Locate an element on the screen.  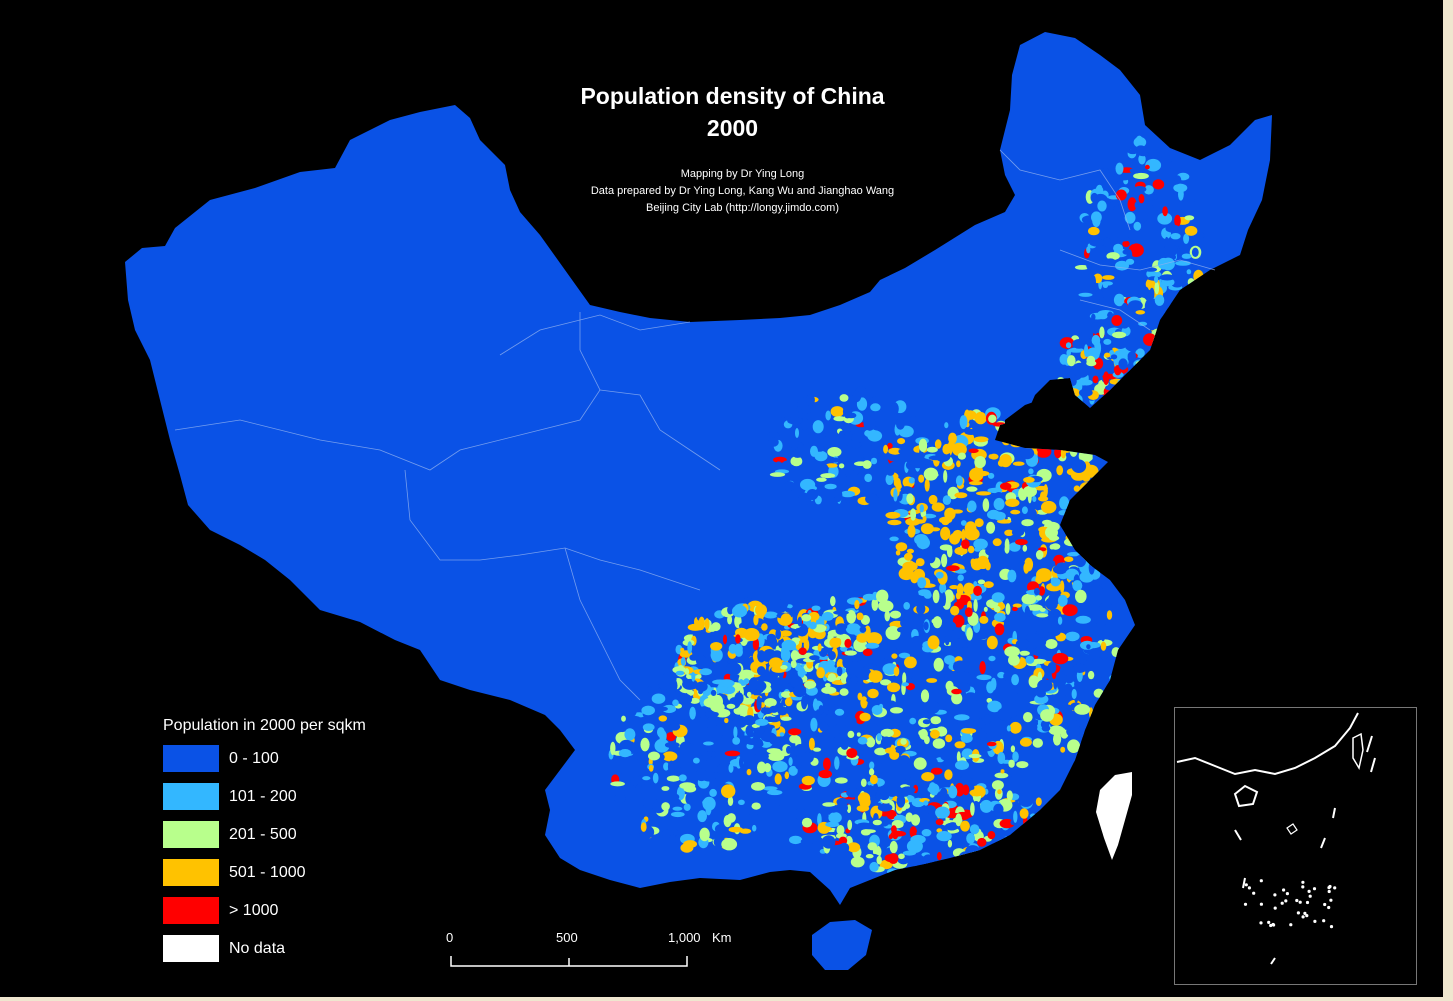
hainan-island is located at coordinates (842, 945).